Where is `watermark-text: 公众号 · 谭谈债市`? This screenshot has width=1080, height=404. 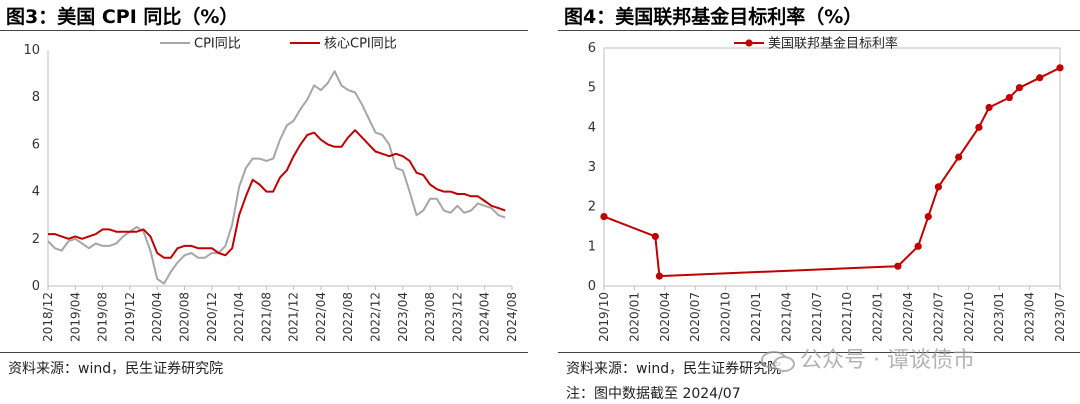
watermark-text: 公众号 · 谭谈债市 is located at coordinates (887, 360).